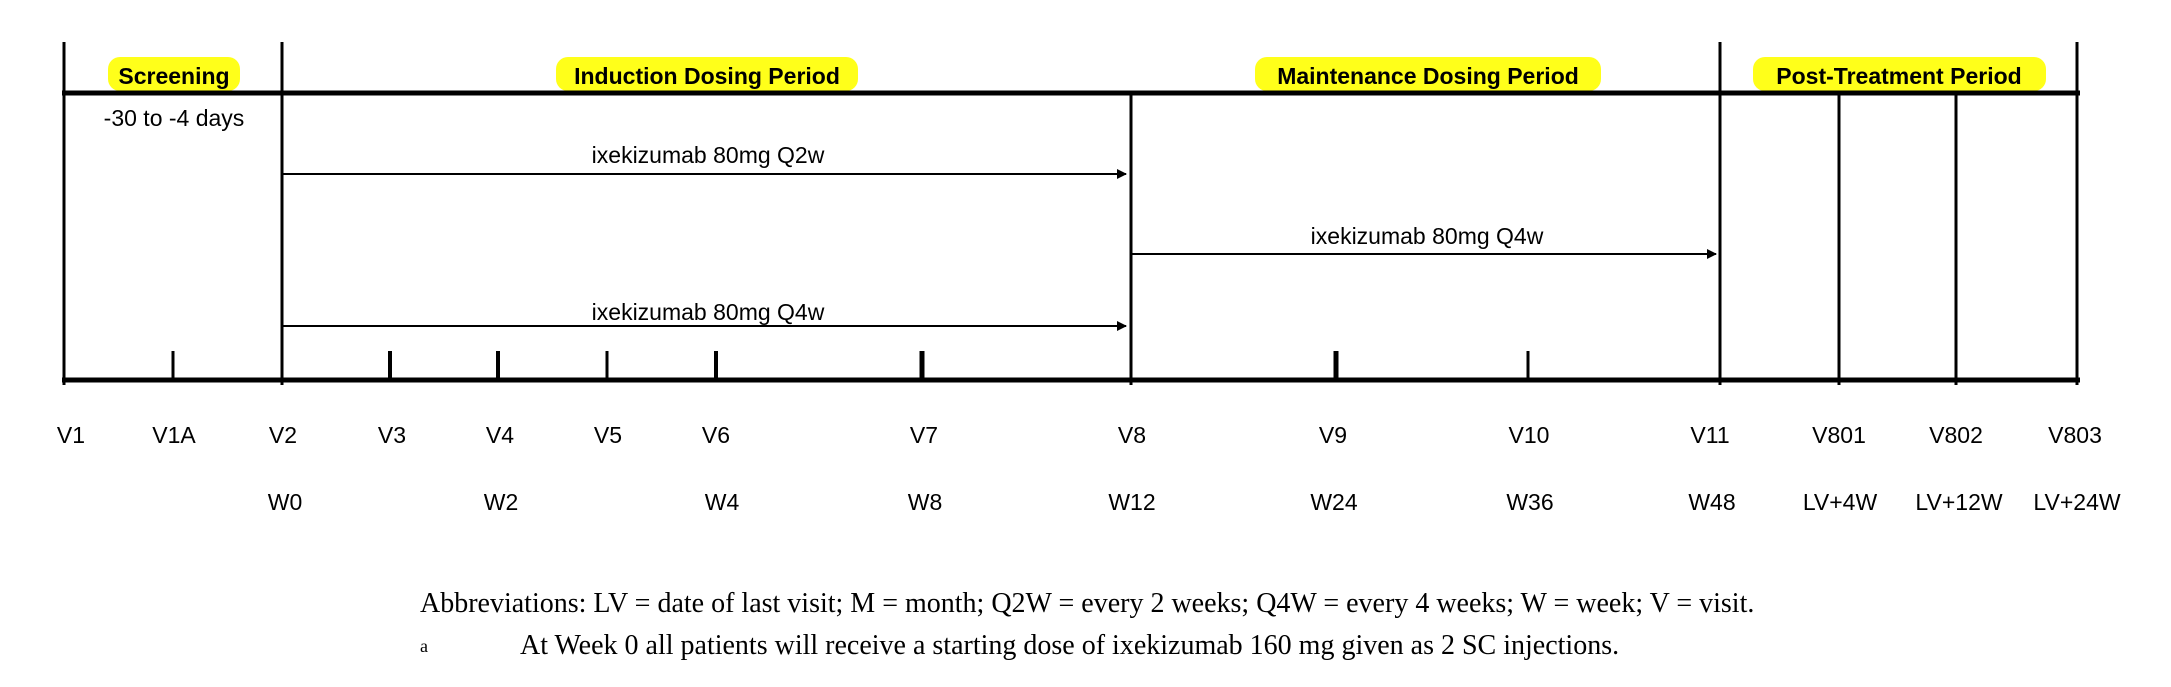 The image size is (2171, 687). What do you see at coordinates (1958, 502) in the screenshot?
I see `week-label: LV+12W` at bounding box center [1958, 502].